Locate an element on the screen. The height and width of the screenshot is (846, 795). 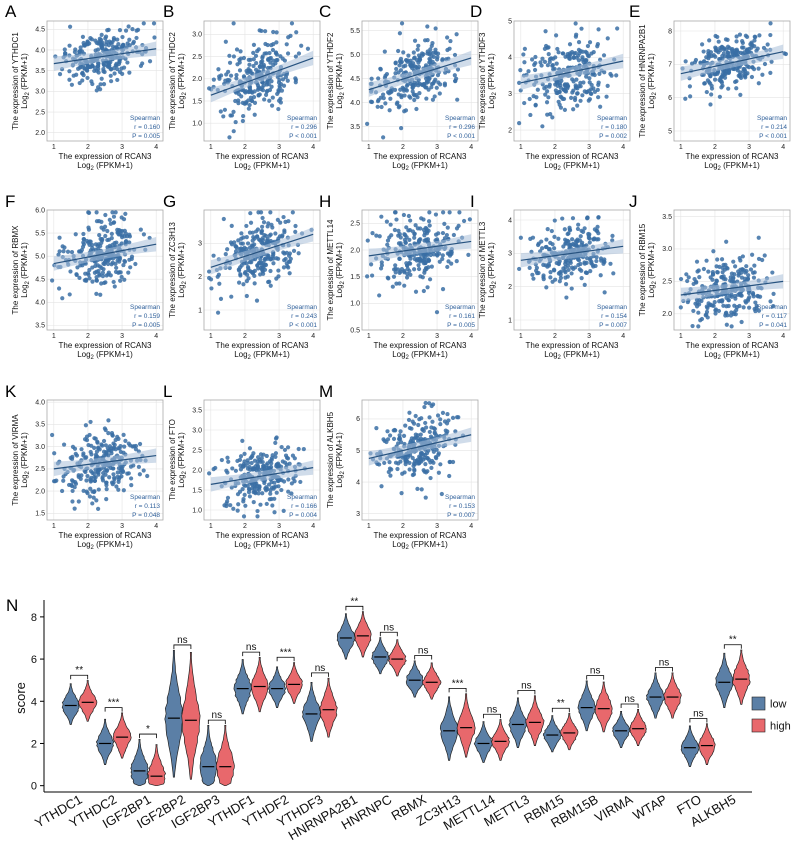
panel-letter-k: K is located at coordinates (11, 391).